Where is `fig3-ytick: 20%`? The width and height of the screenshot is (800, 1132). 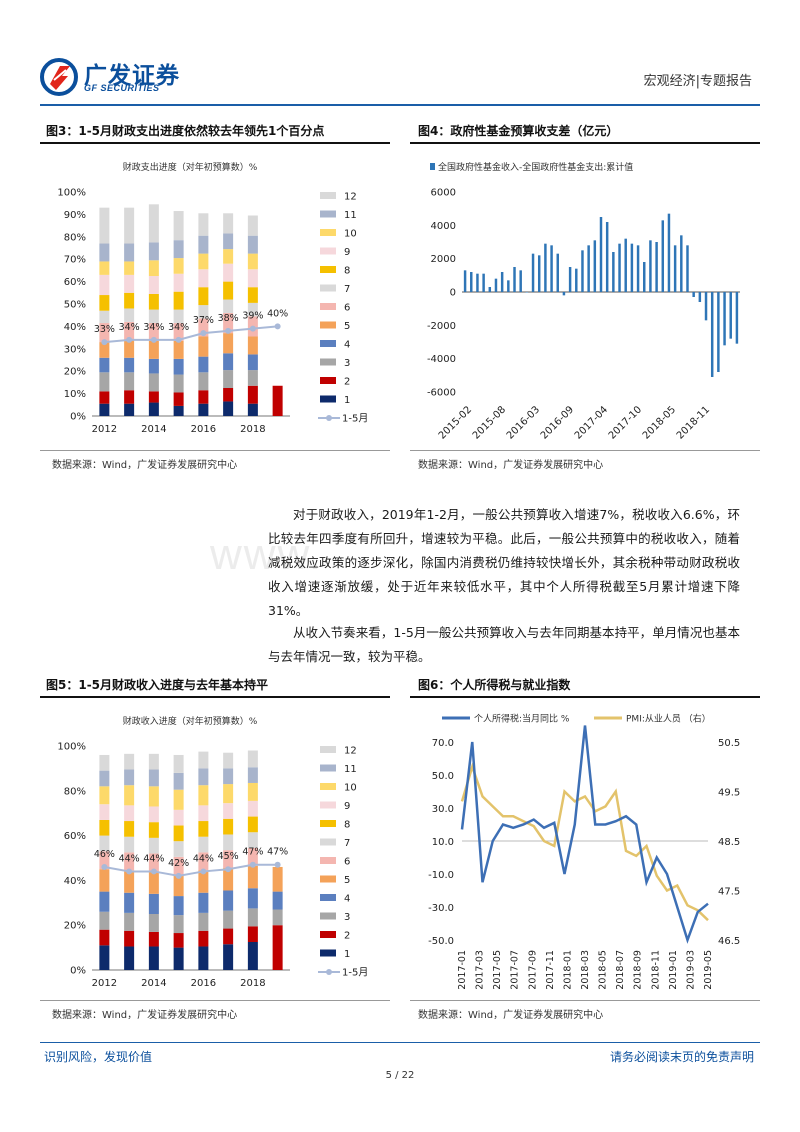 fig3-ytick: 20% is located at coordinates (75, 372).